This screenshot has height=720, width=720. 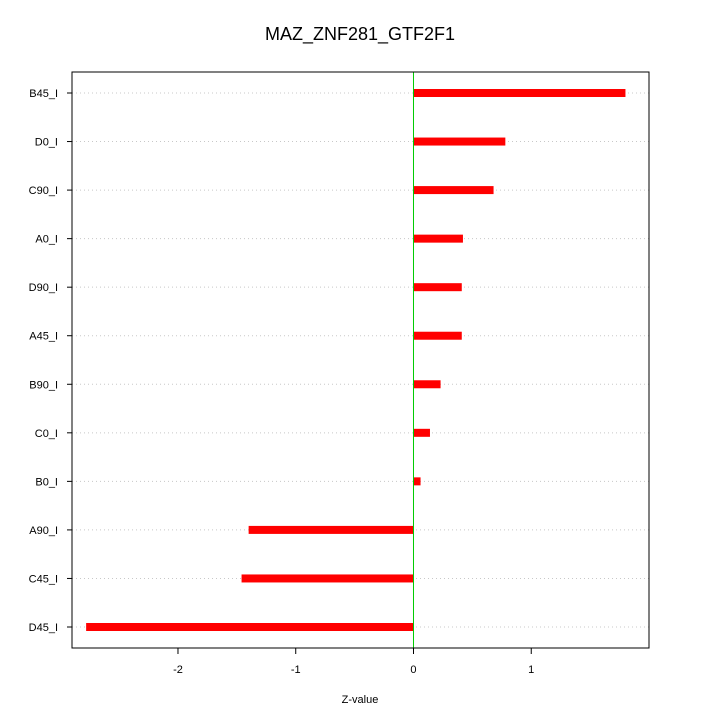 I want to click on x-tick-label: 1, so click(x=531, y=670).